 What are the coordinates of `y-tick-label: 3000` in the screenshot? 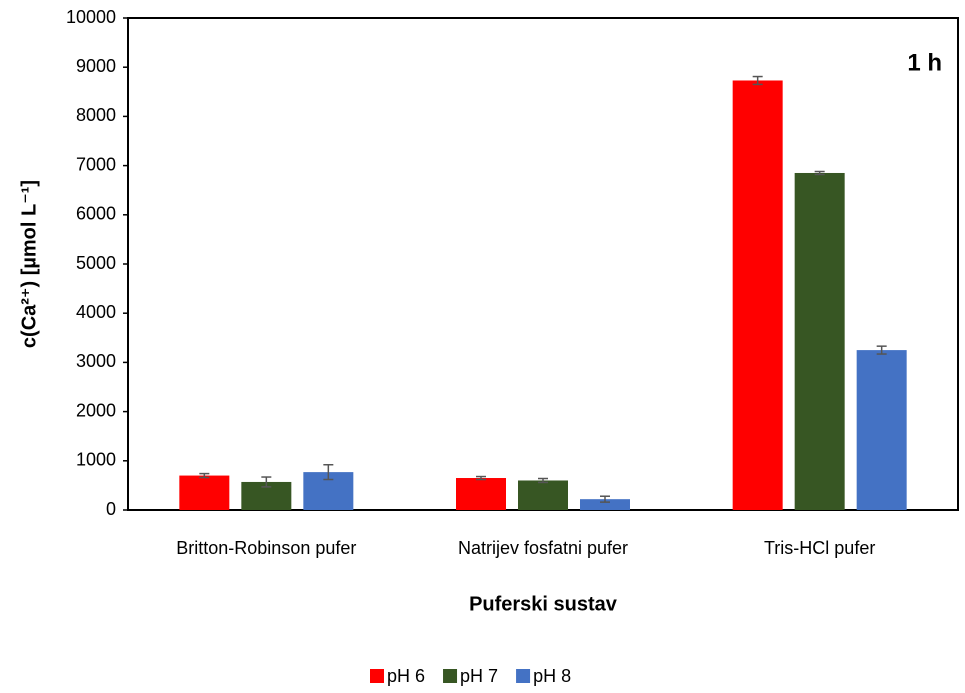 It's located at (96, 361).